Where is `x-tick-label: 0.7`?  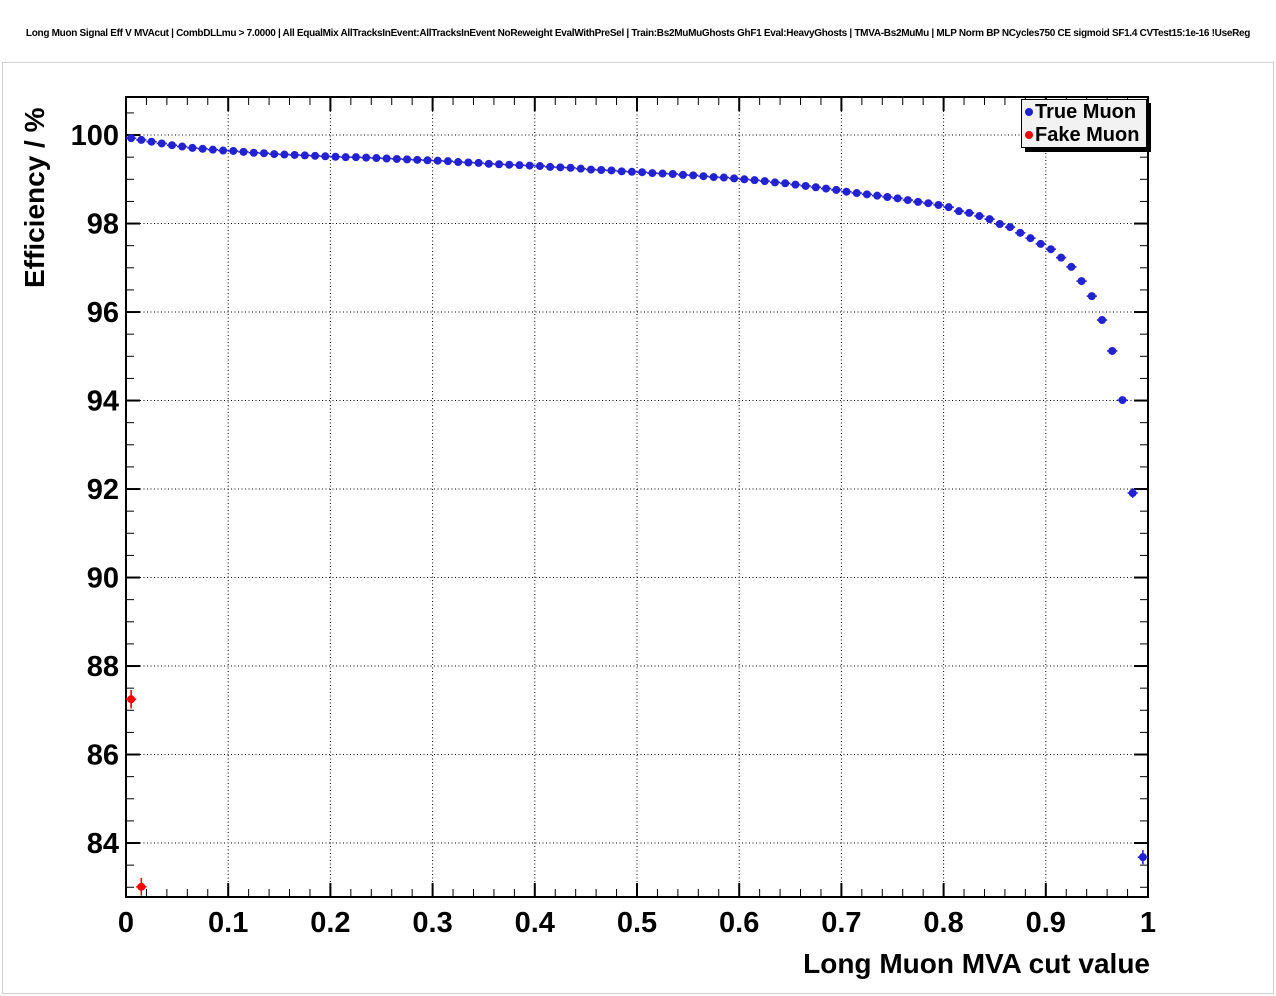
x-tick-label: 0.7 is located at coordinates (841, 923).